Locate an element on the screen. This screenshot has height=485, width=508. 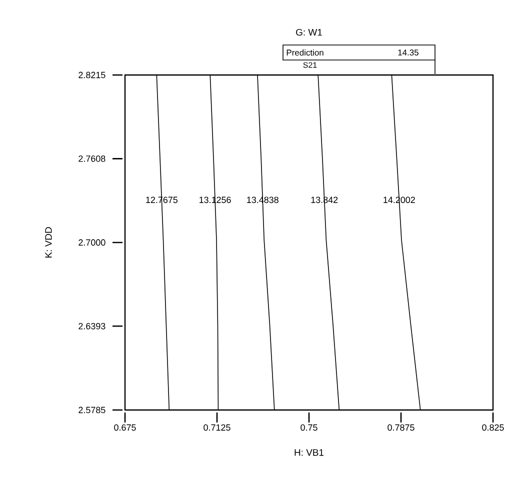
x-tick-label: 0.75 is located at coordinates (309, 427).